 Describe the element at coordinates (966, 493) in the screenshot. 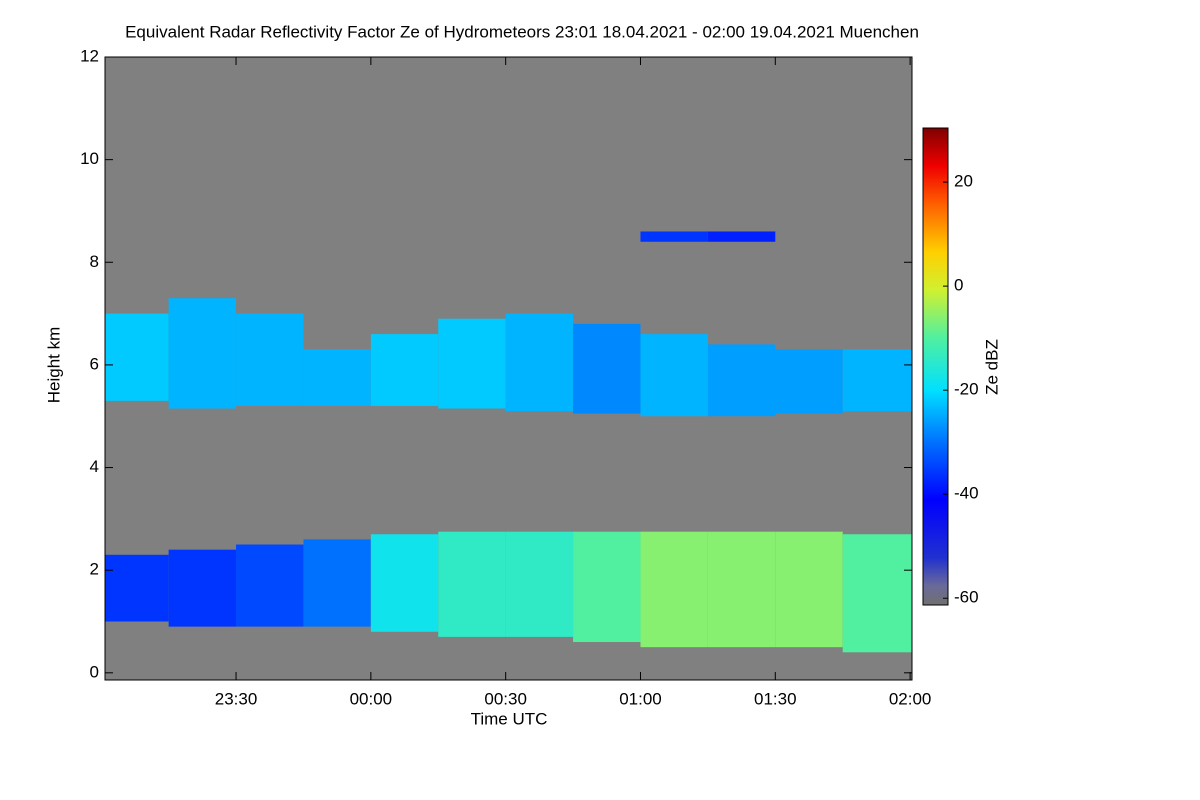

I see `colorbar-tick-label: -40` at that location.